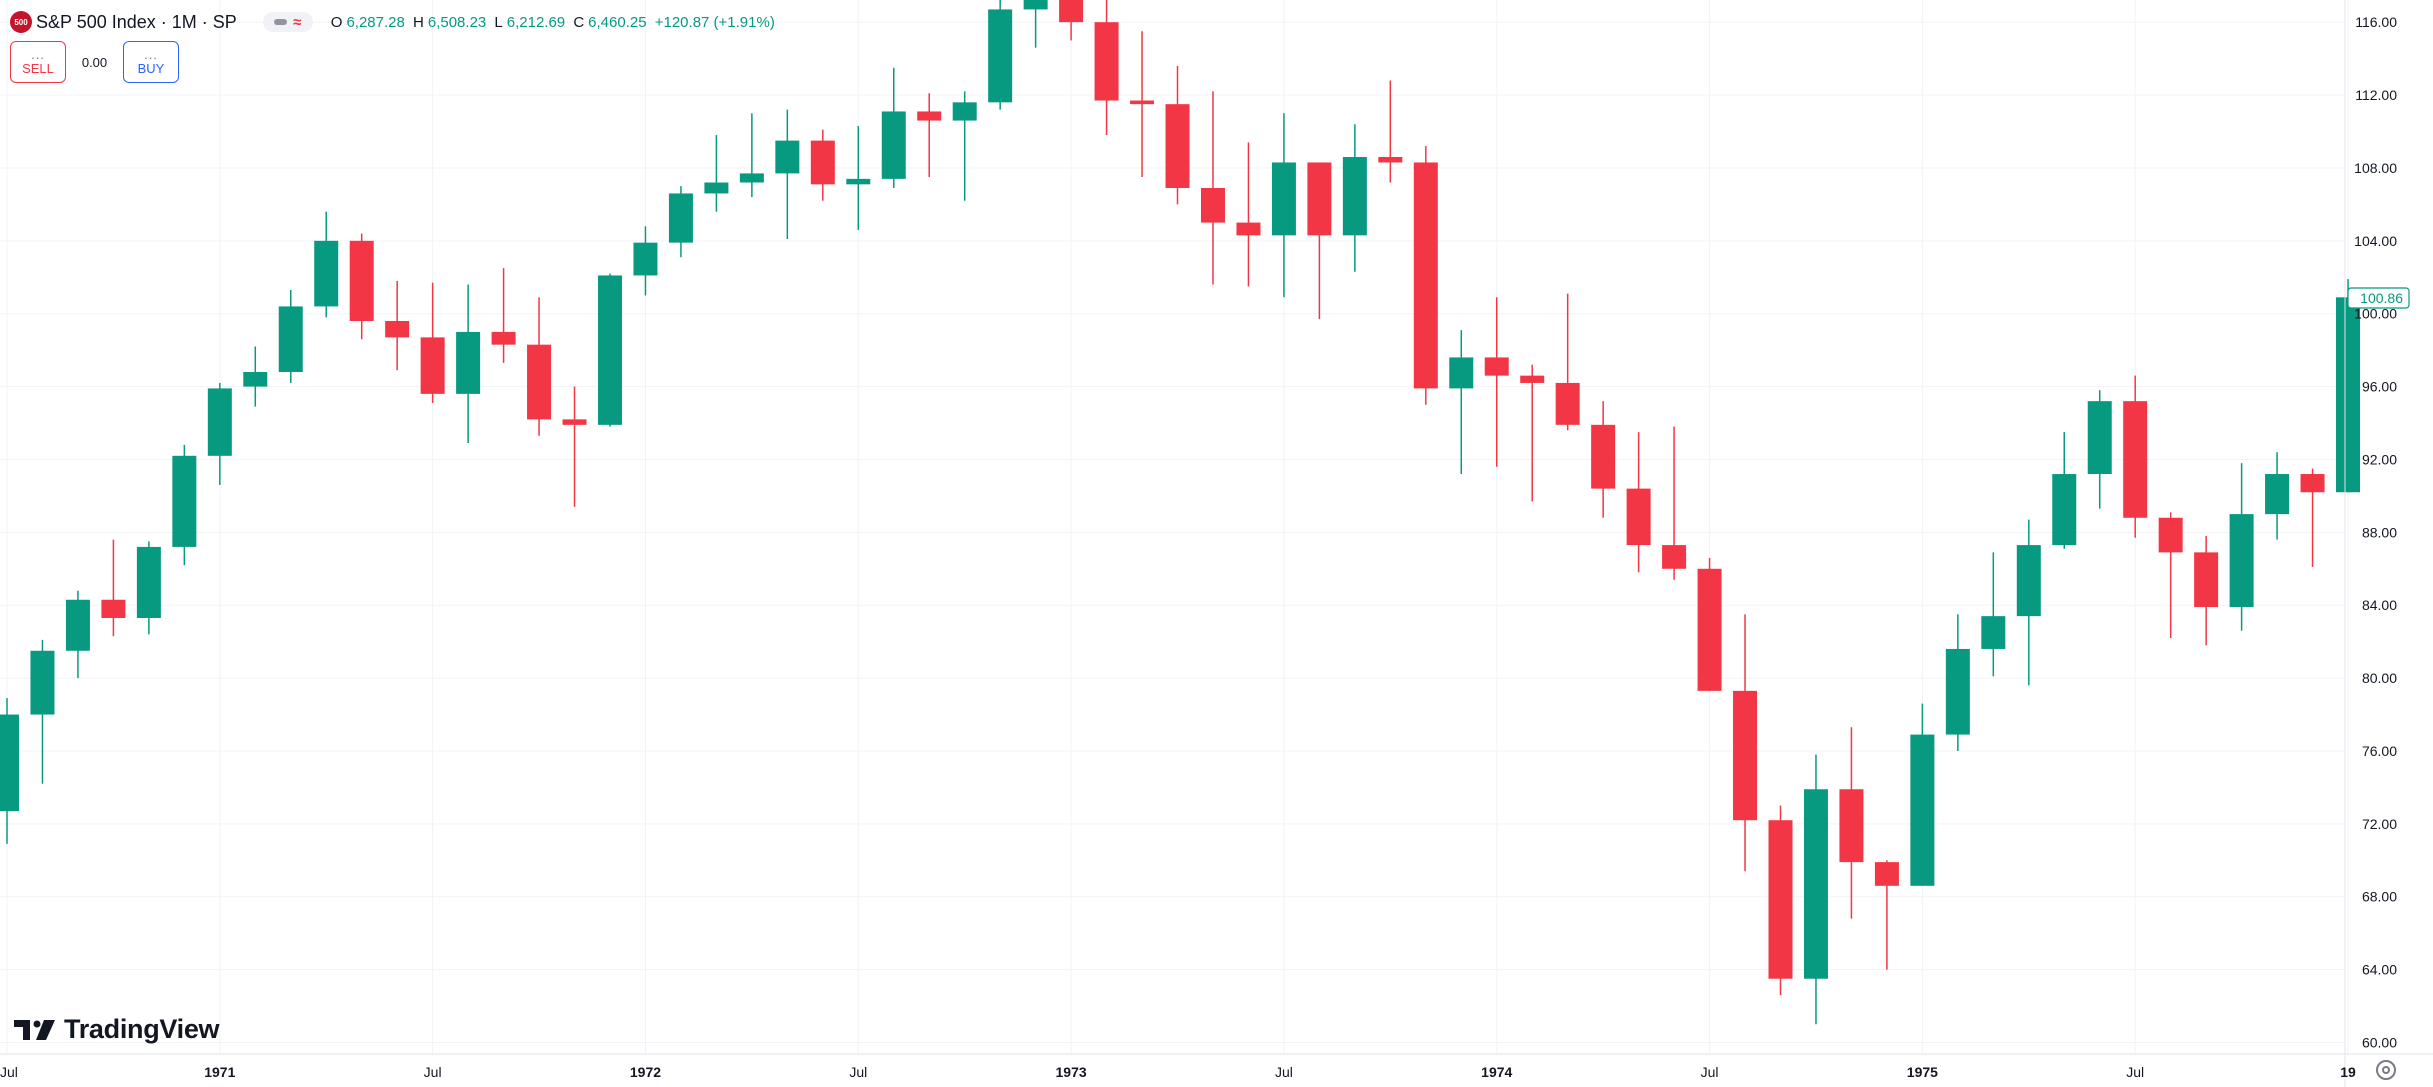 Image resolution: width=2433 pixels, height=1087 pixels. I want to click on trade-panel: ... SELL 0.00 ... BUY, so click(94, 62).